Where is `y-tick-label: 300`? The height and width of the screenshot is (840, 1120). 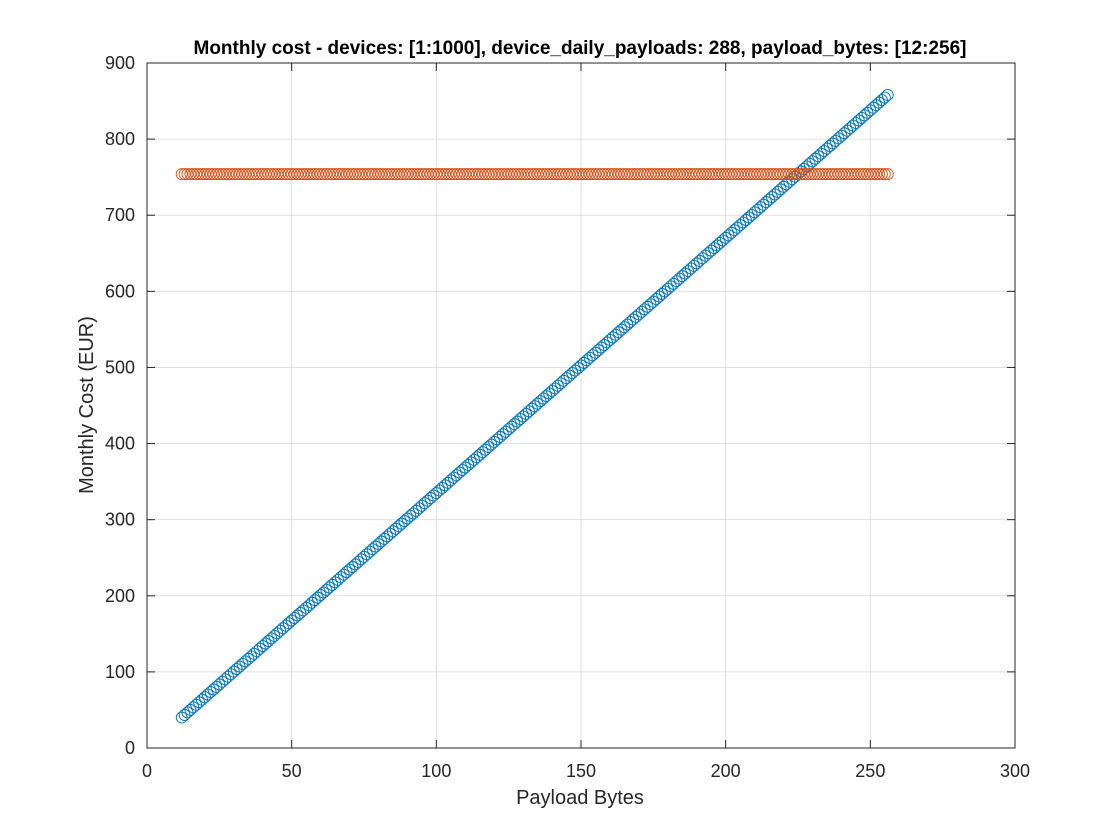
y-tick-label: 300 is located at coordinates (120, 520).